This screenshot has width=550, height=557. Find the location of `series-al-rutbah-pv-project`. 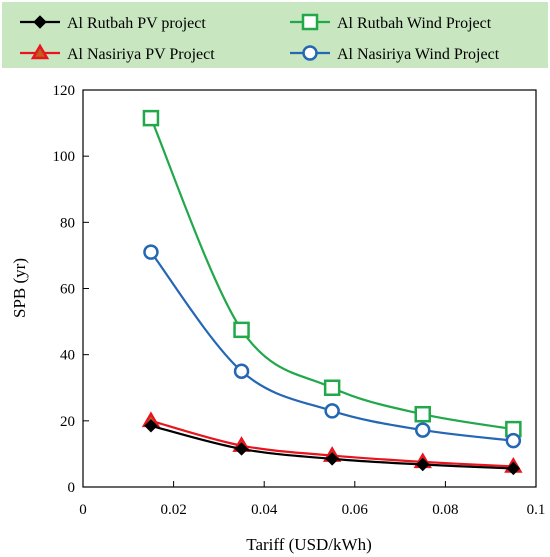

series-al-rutbah-pv-project is located at coordinates (332, 447).